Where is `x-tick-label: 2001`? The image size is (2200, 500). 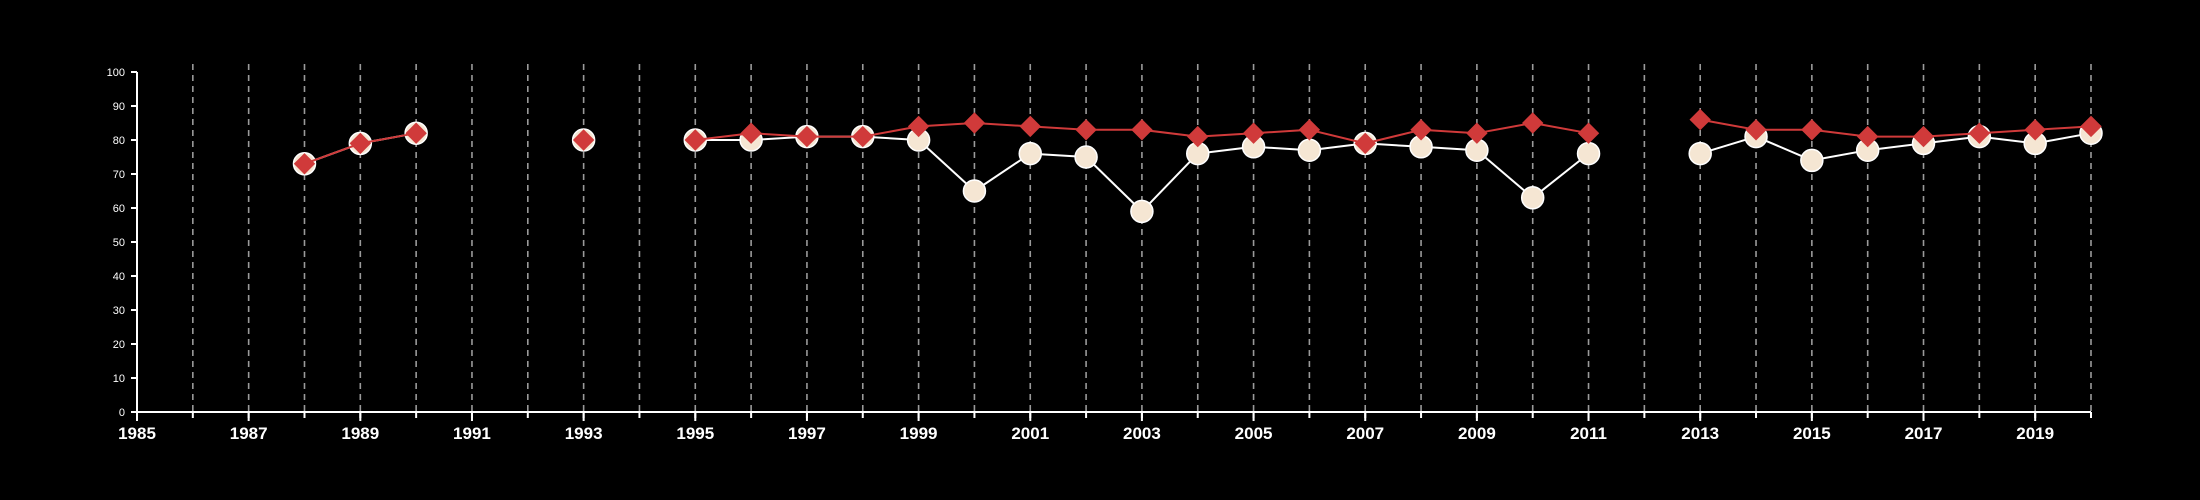
x-tick-label: 2001 is located at coordinates (1030, 433).